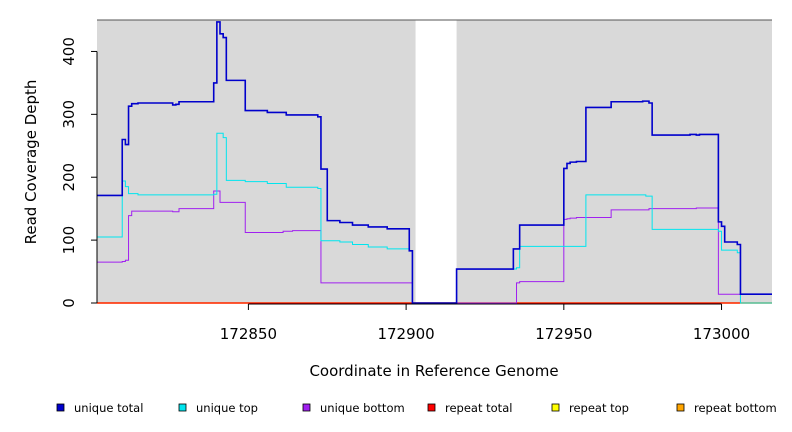 This screenshot has height=432, width=792. Describe the element at coordinates (362, 408) in the screenshot. I see `legend-label-unique-bottom: unique bottom` at that location.